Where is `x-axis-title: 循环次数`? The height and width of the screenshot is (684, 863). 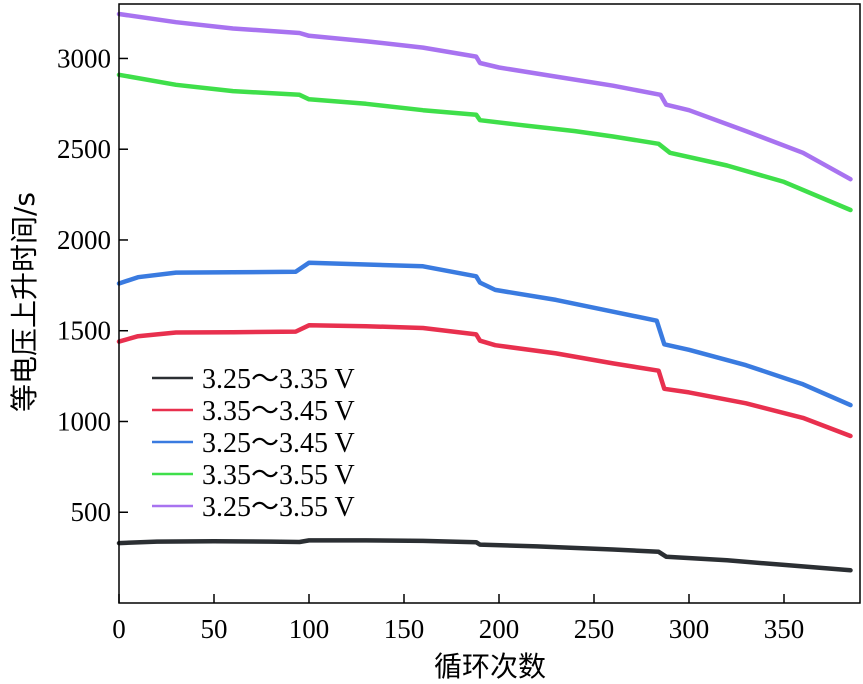 x-axis-title: 循环次数 is located at coordinates (490, 666).